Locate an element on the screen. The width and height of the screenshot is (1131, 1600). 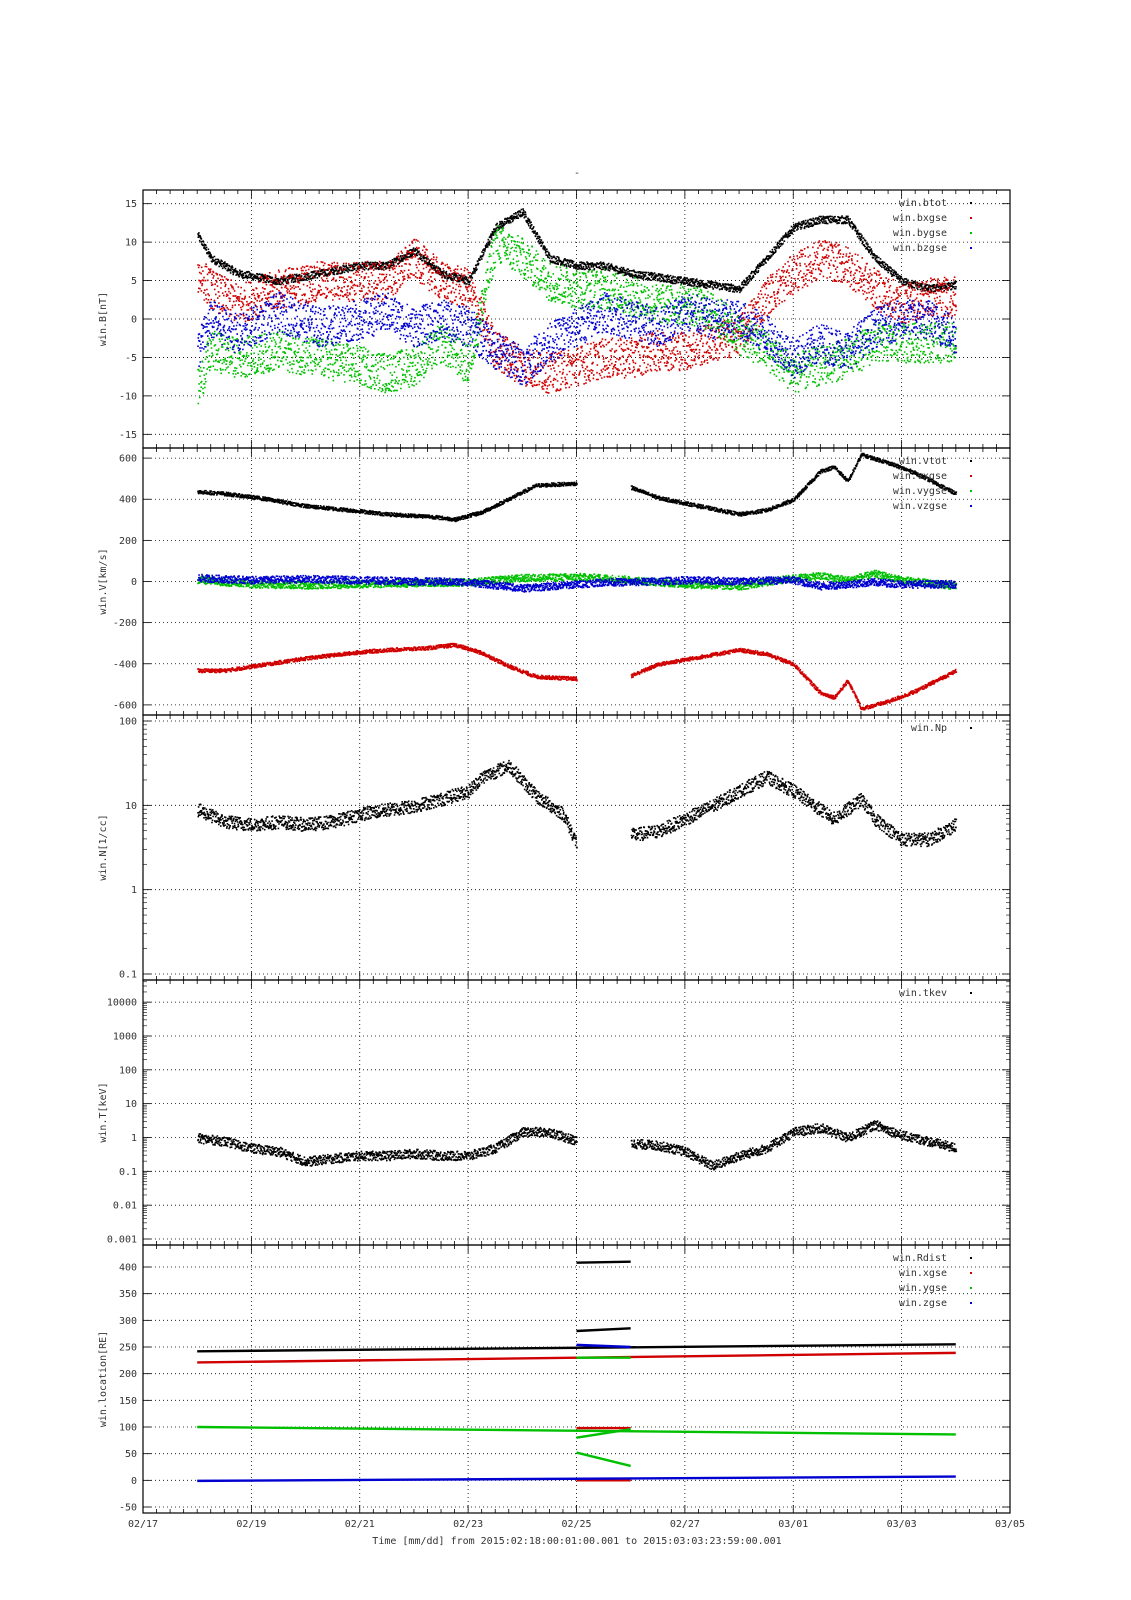
series-win-vxgse is located at coordinates (577, 676).